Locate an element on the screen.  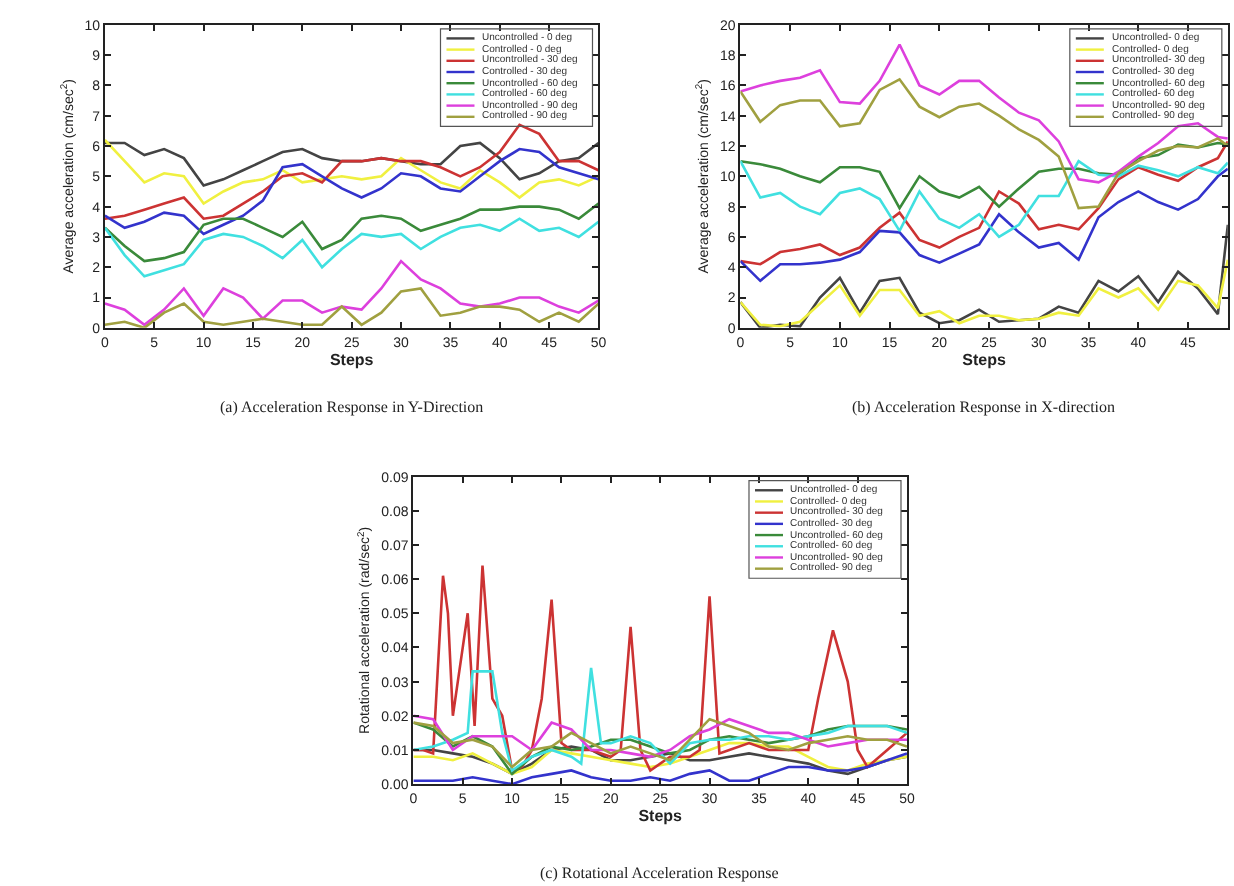
text: (a) Acceleration Response in Y-Direction is located at coordinates (352, 407).